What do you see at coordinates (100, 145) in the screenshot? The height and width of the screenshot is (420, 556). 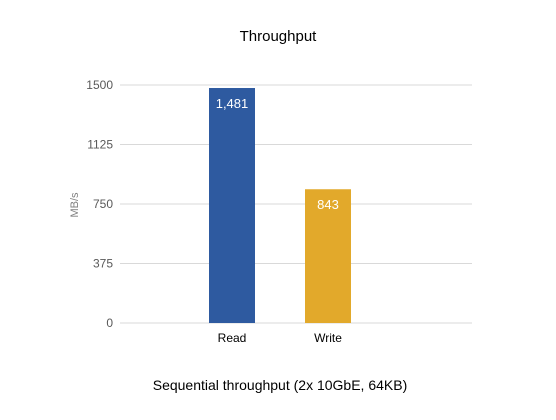 I see `y-tick-label: 1125` at bounding box center [100, 145].